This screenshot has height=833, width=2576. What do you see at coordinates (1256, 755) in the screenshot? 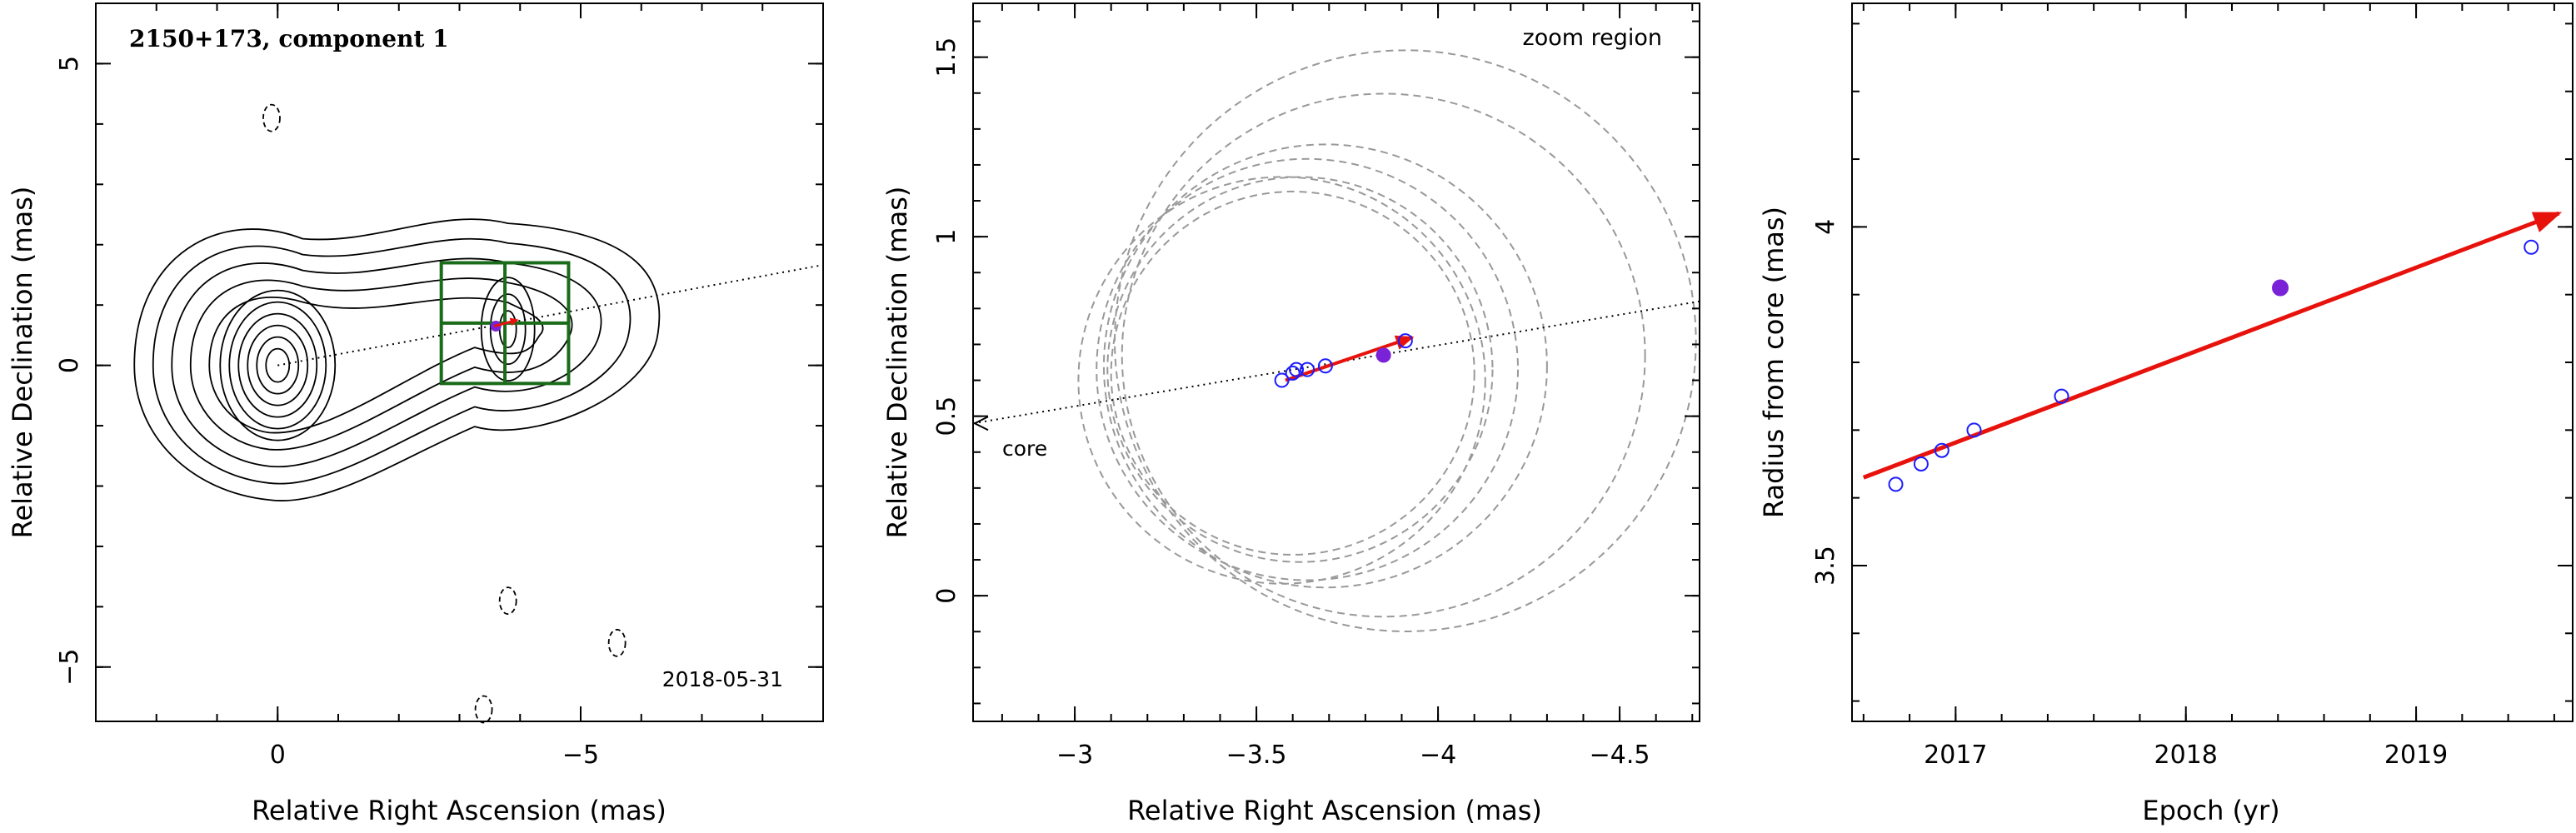
I see `x-tick-label: −3.5` at bounding box center [1256, 755].